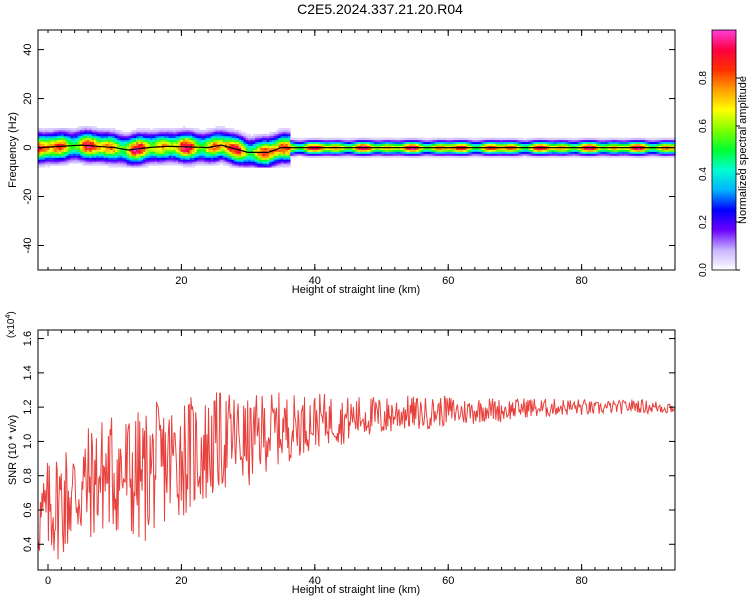 The image size is (750, 600). Describe the element at coordinates (181, 581) in the screenshot. I see `snr-xtick-label: 20` at that location.